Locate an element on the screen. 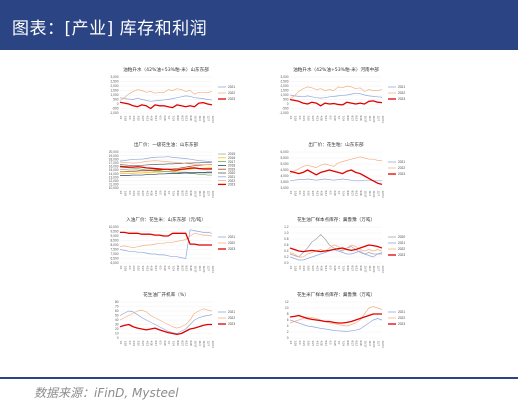  x-tick-label: 3/27 is located at coordinates (313, 269).